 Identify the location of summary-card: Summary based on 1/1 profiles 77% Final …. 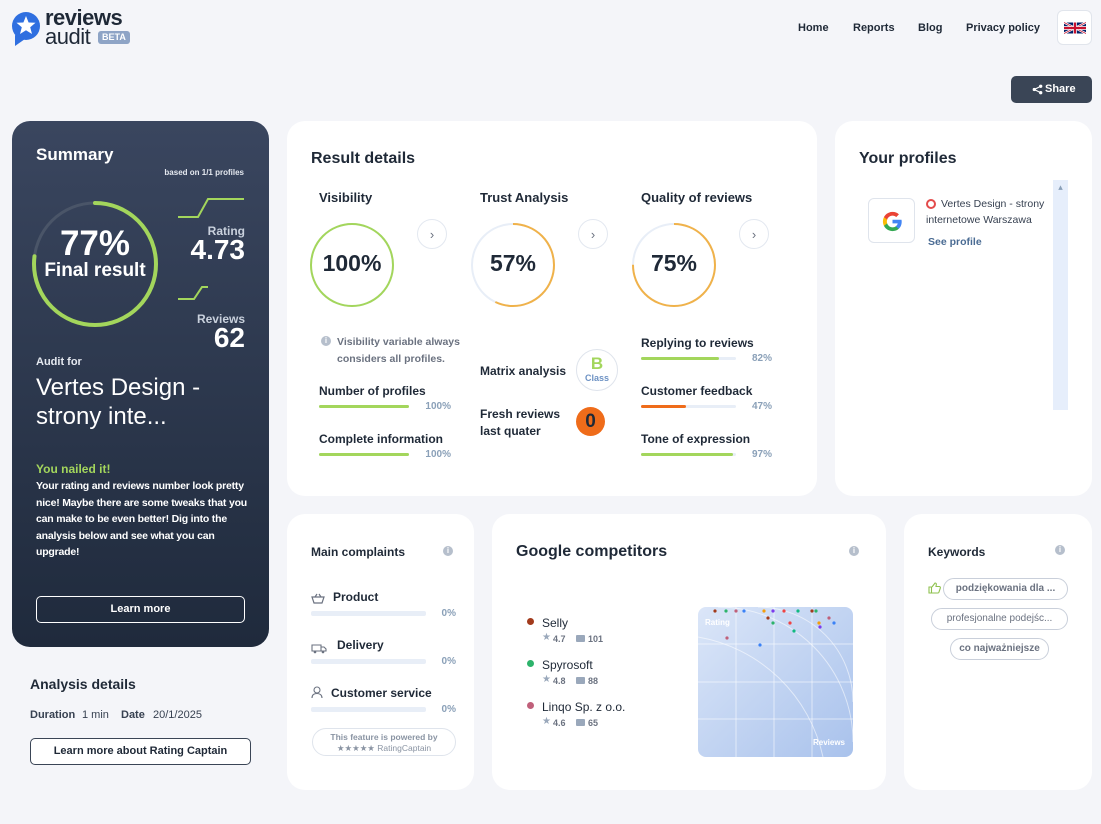
(140, 384).